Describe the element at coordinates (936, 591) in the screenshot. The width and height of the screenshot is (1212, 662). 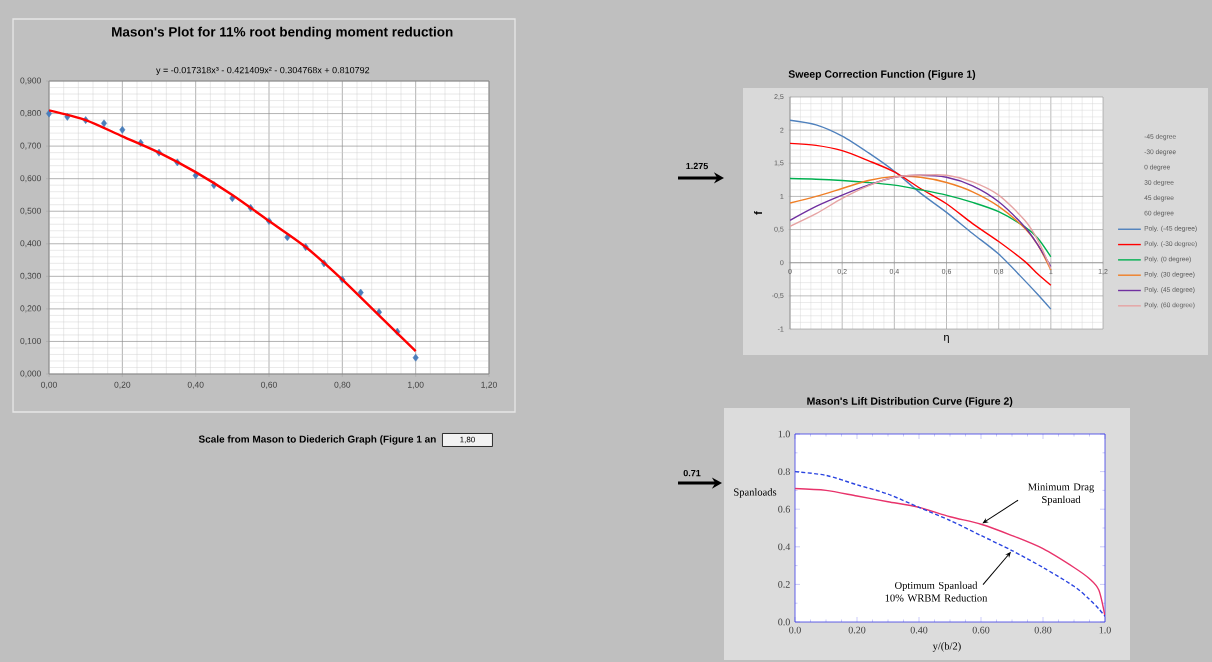
I see `annotation: Optimum Spanload 10% WRBM Reduction` at that location.